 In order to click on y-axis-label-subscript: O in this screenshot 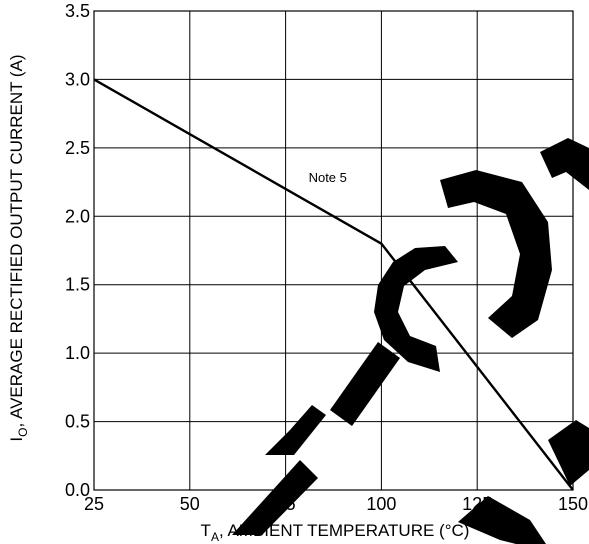, I will do `click(23, 432)`.